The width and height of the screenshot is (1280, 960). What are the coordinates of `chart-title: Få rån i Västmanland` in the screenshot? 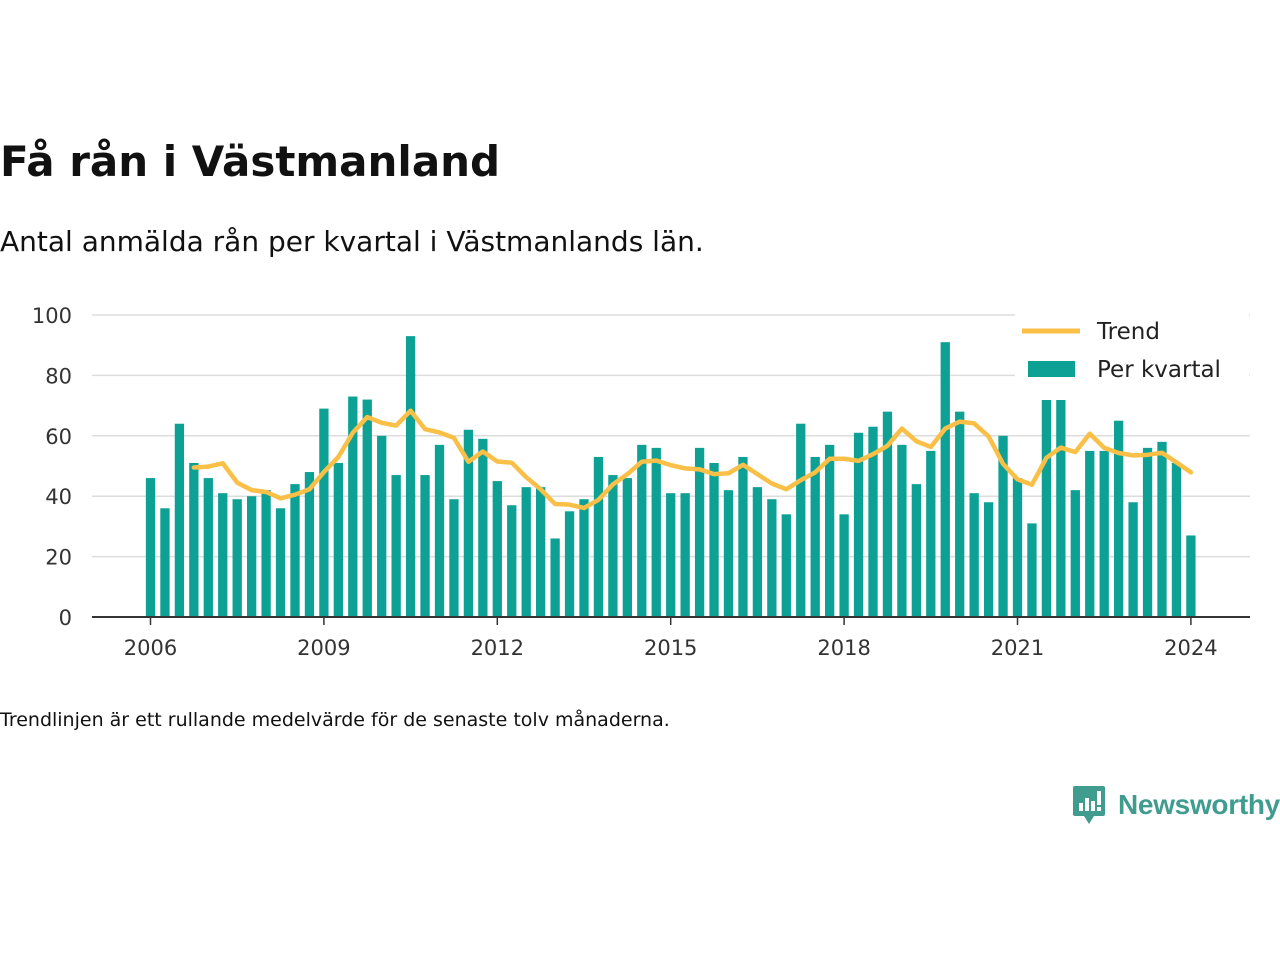 It's located at (250, 161).